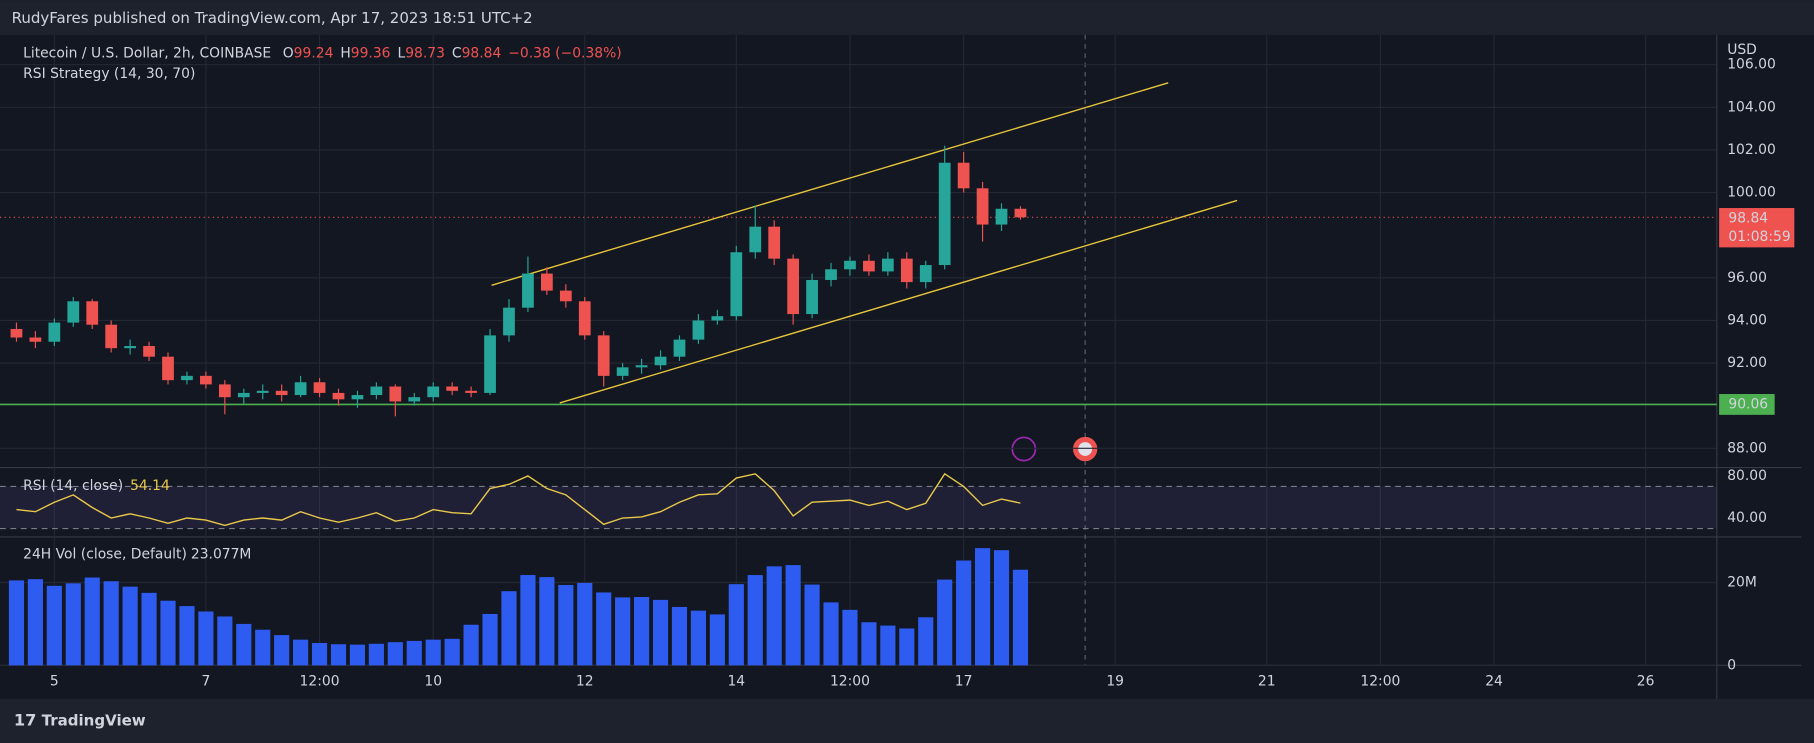  What do you see at coordinates (564, 53) in the screenshot?
I see `legend-item: −0.38 (−0.38%)` at bounding box center [564, 53].